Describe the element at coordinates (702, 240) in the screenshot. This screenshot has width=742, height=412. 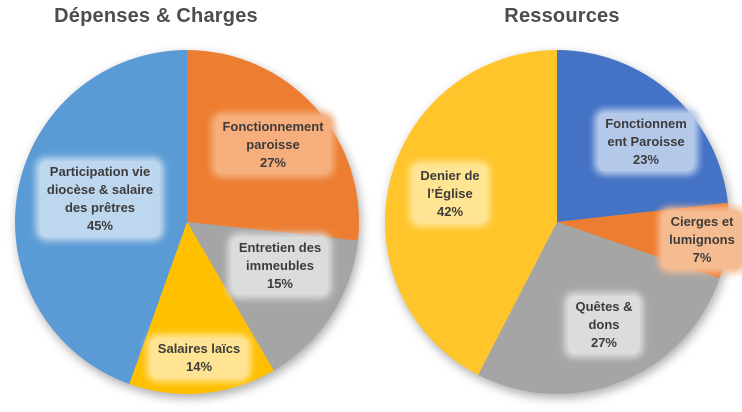
I see `data-label-cierges-et-lumignons: Cierges et lumignons 7%` at that location.